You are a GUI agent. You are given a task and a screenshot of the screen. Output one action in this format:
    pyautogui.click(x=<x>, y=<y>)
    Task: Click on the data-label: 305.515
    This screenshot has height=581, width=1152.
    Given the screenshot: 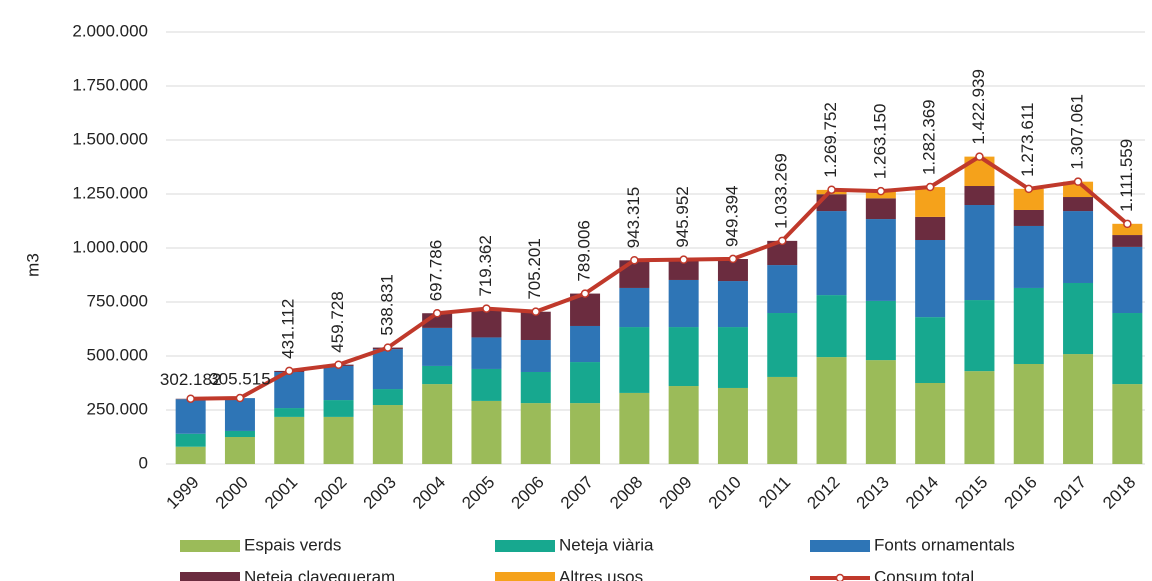 What is the action you would take?
    pyautogui.click(x=239, y=378)
    